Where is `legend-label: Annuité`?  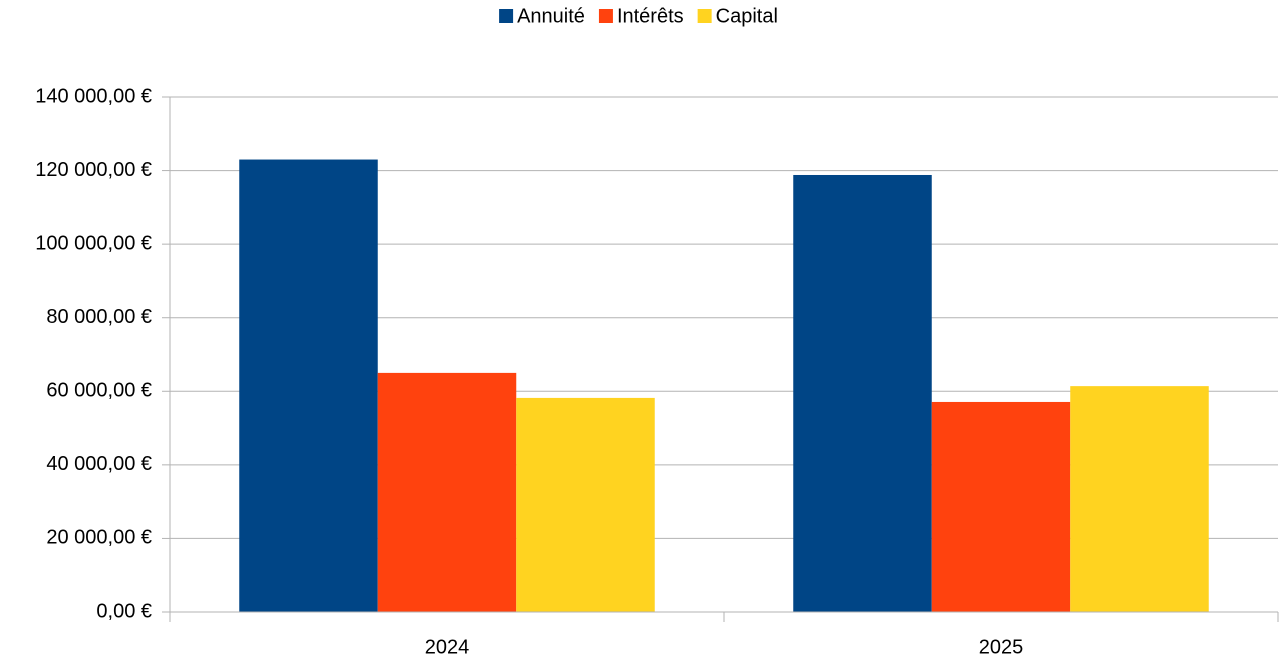 legend-label: Annuité is located at coordinates (551, 16).